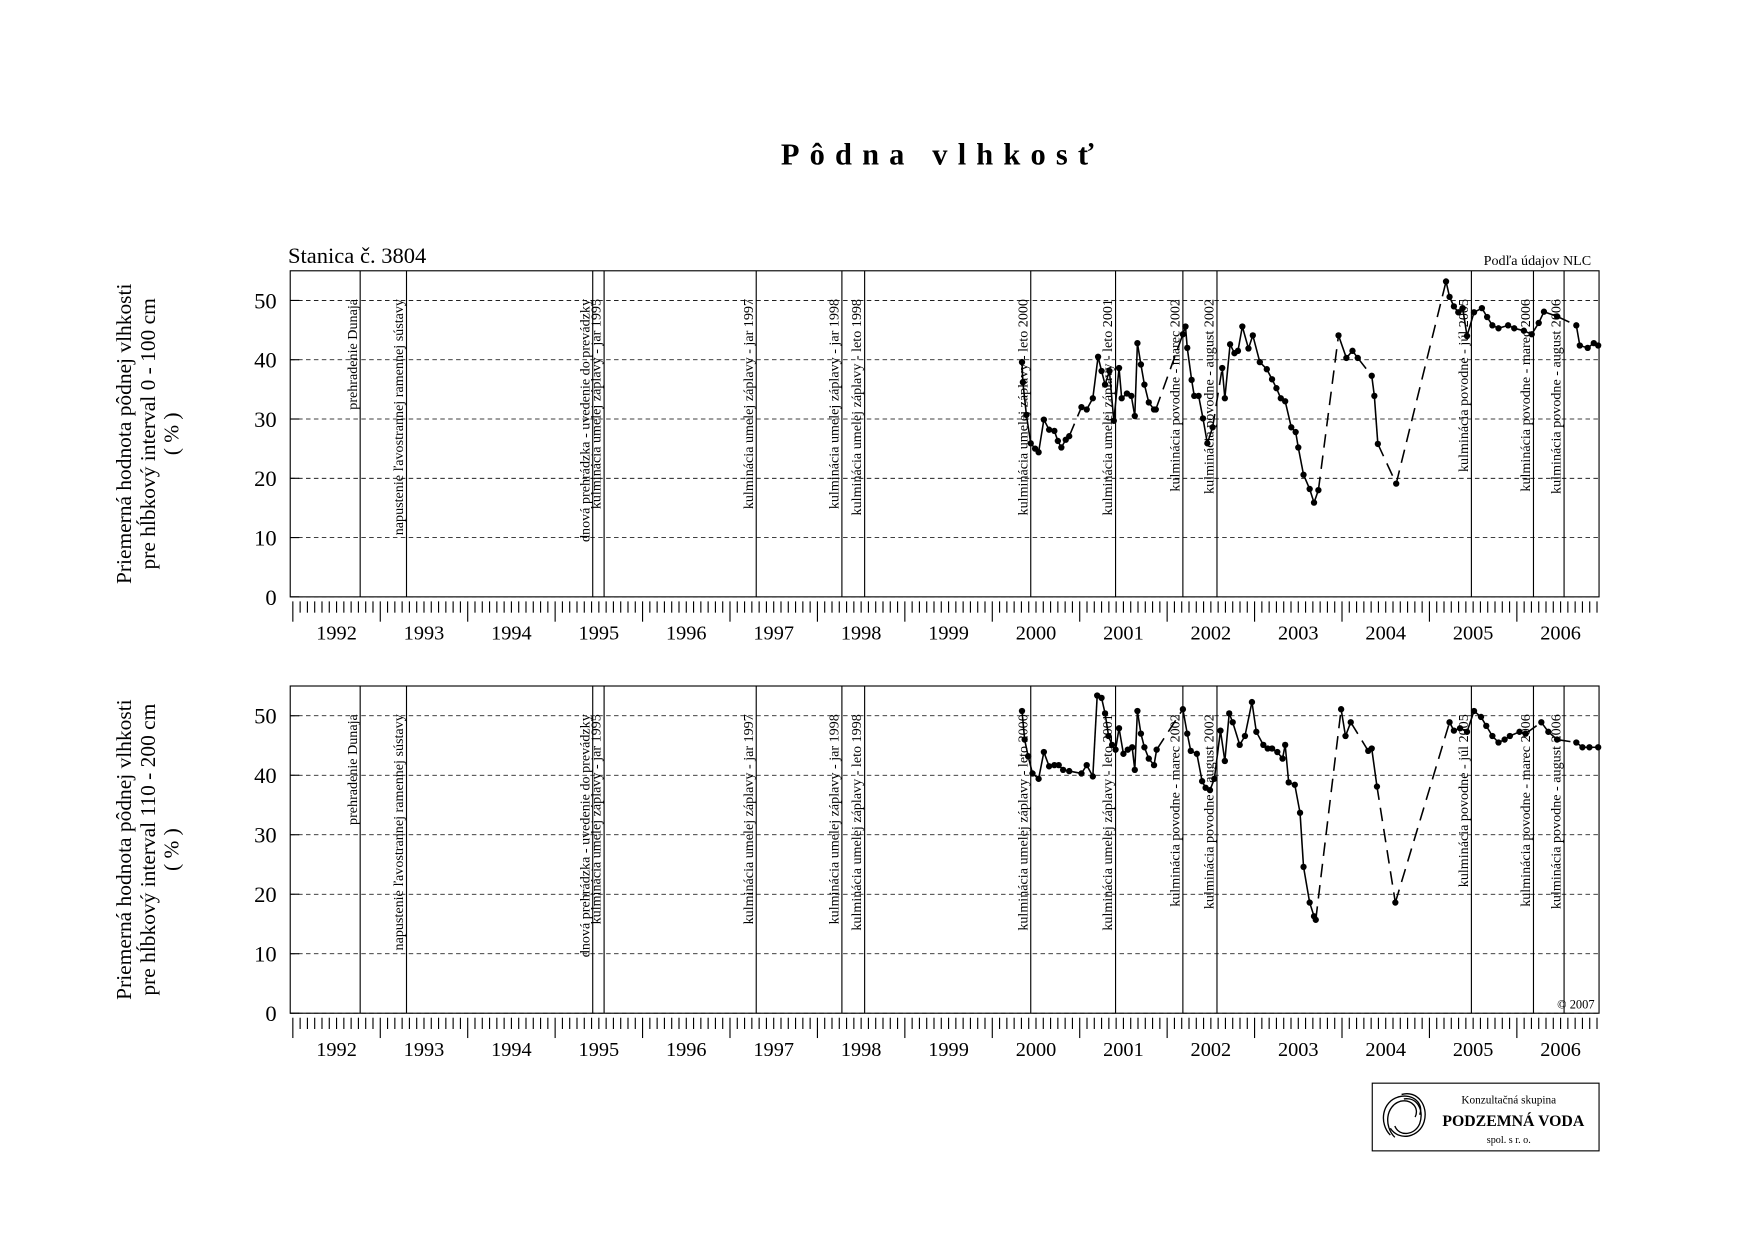 This screenshot has width=1755, height=1240. What do you see at coordinates (511, 1050) in the screenshot?
I see `x-tick-label: 1994` at bounding box center [511, 1050].